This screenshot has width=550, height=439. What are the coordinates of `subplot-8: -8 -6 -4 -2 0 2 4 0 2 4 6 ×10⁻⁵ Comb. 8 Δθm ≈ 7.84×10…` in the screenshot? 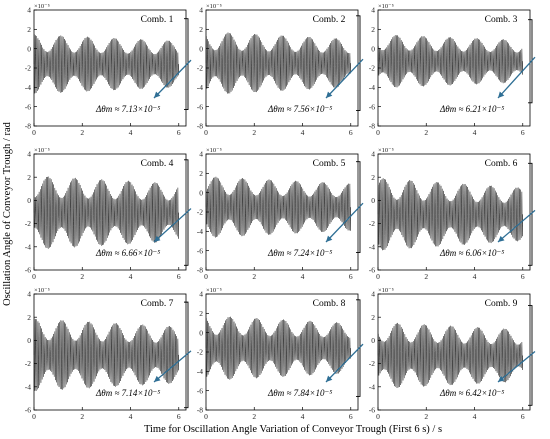 It's located at (280, 354).